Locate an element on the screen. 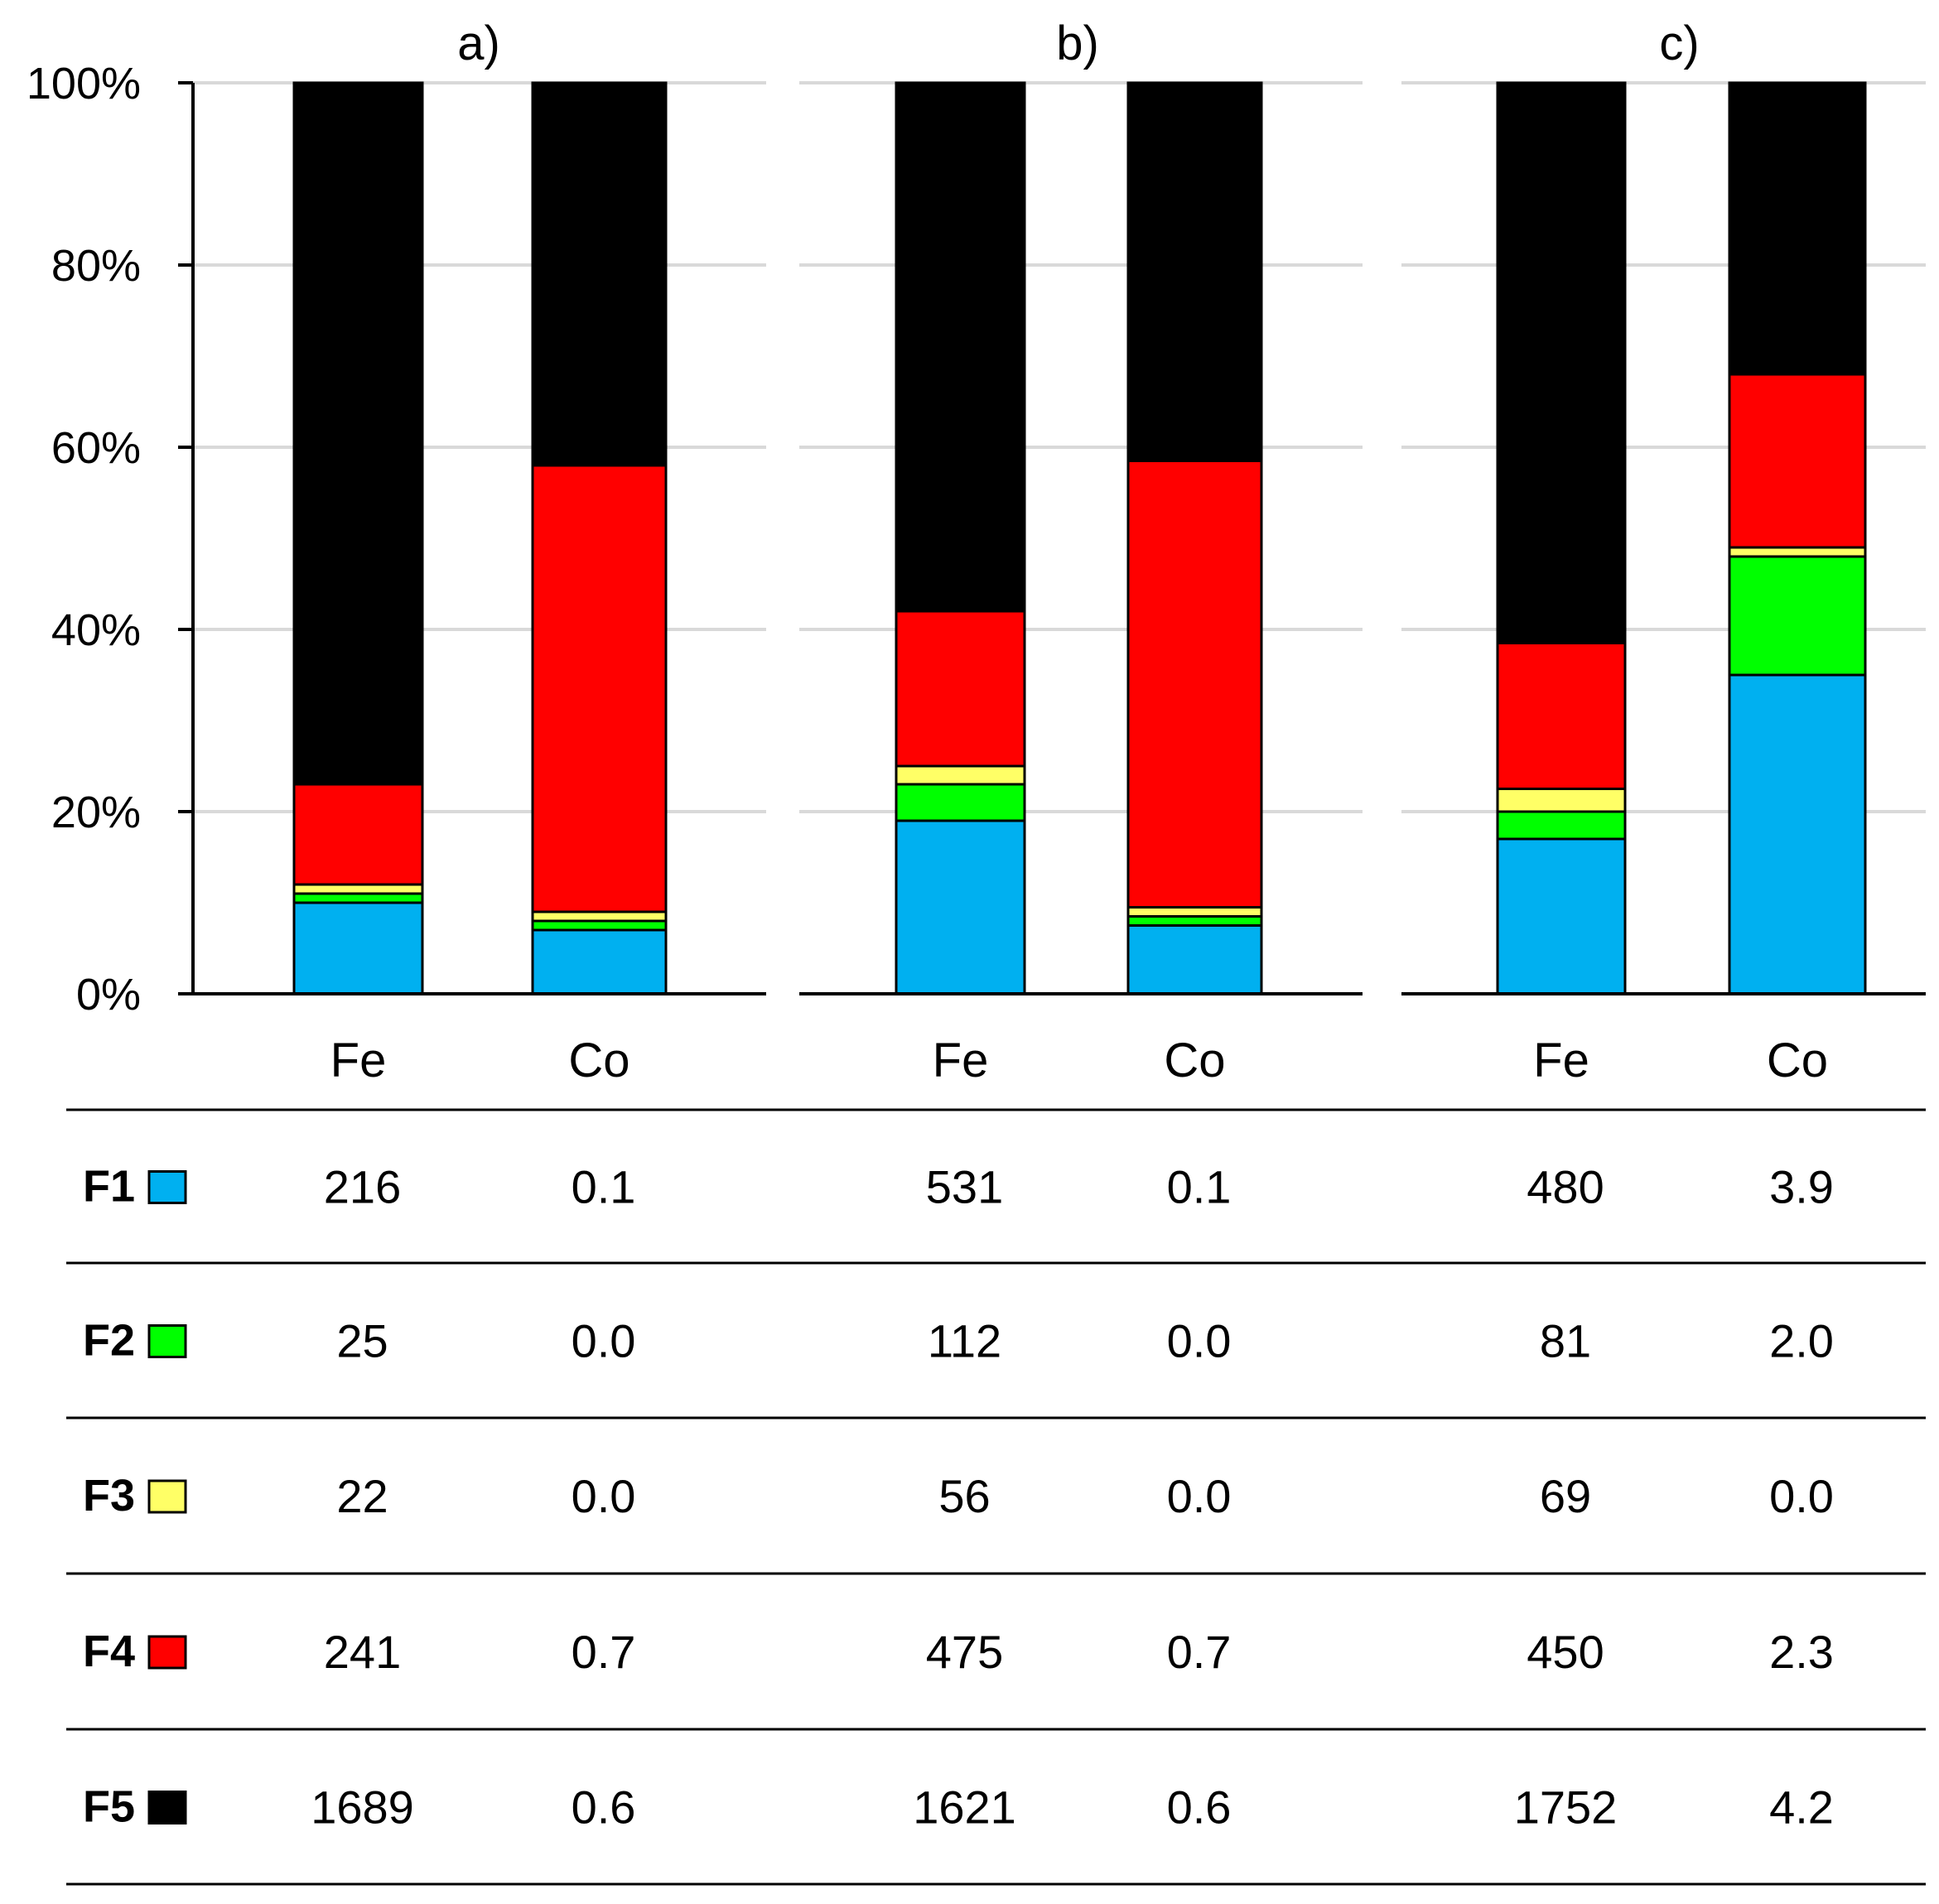  bar-segment-b-fe-f1 is located at coordinates (960, 907).